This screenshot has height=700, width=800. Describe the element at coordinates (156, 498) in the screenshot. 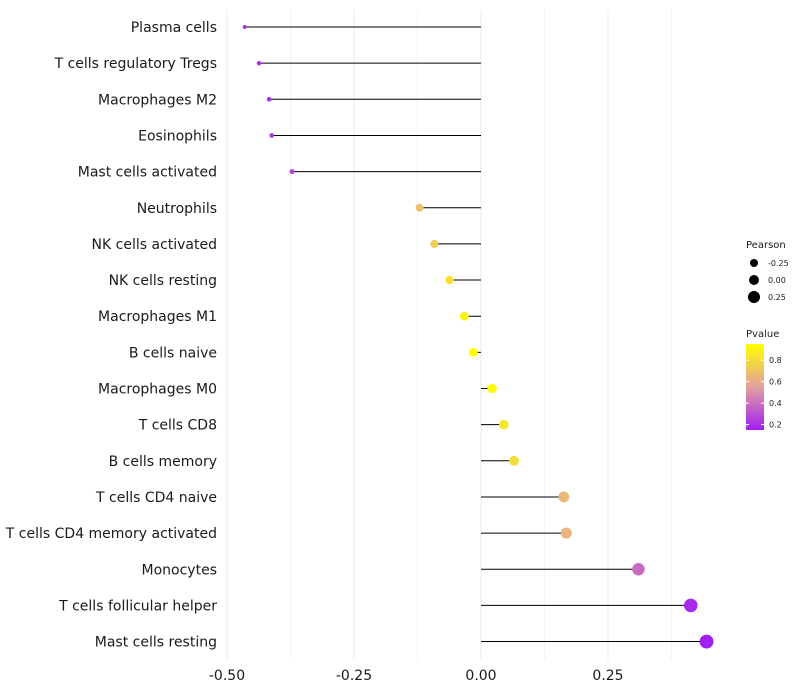

I see `category-label: T cells CD4 naive` at that location.